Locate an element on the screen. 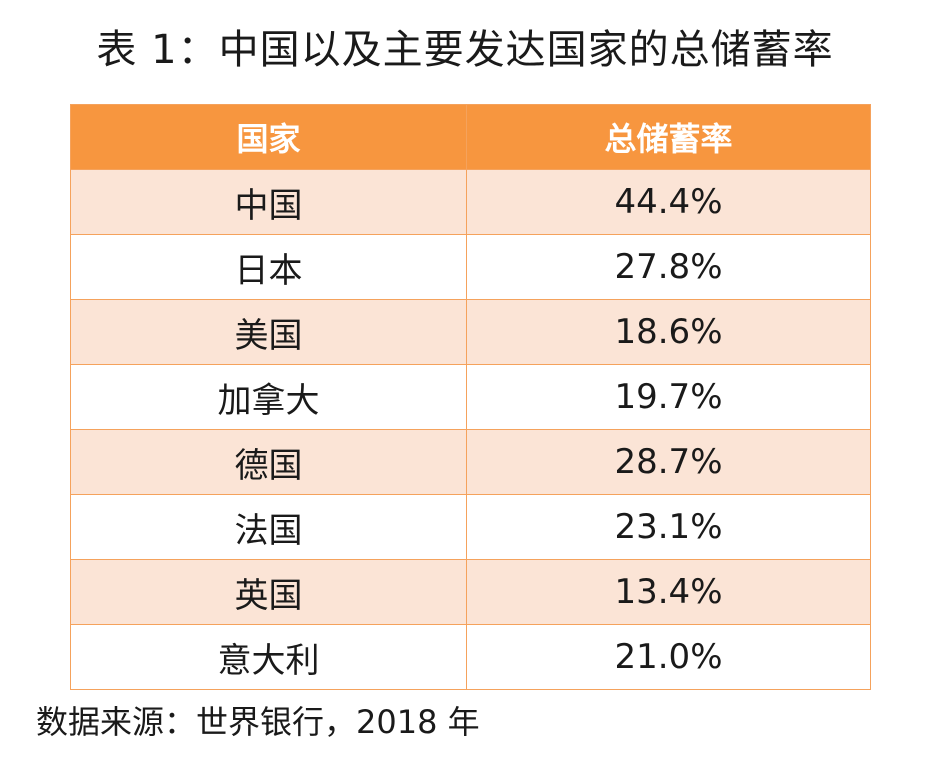  savings-rate-cell: 28.7% is located at coordinates (668, 462).